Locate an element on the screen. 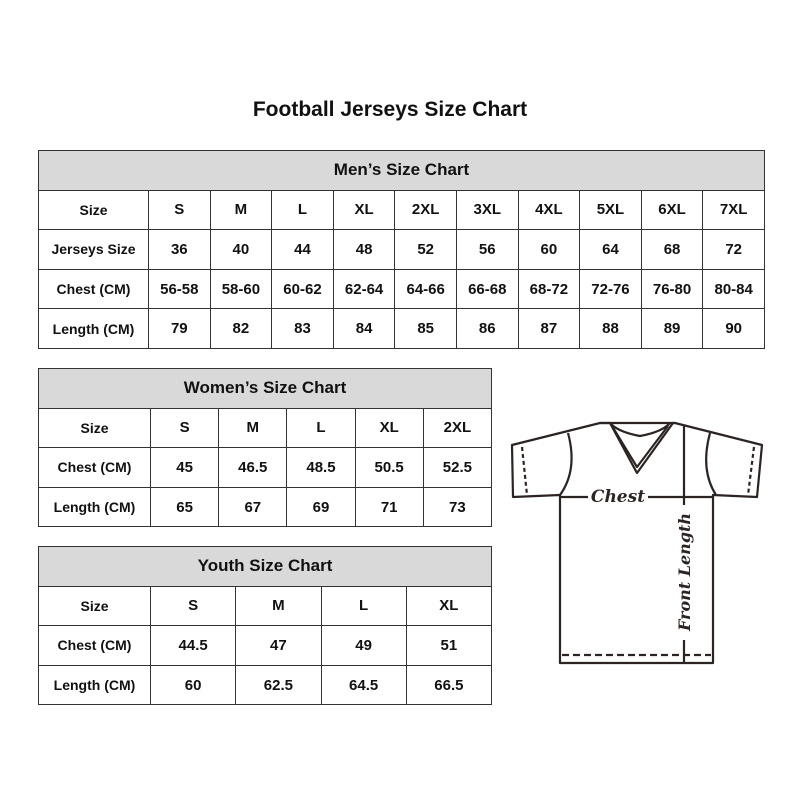  table-cell: 49 is located at coordinates (363, 645).